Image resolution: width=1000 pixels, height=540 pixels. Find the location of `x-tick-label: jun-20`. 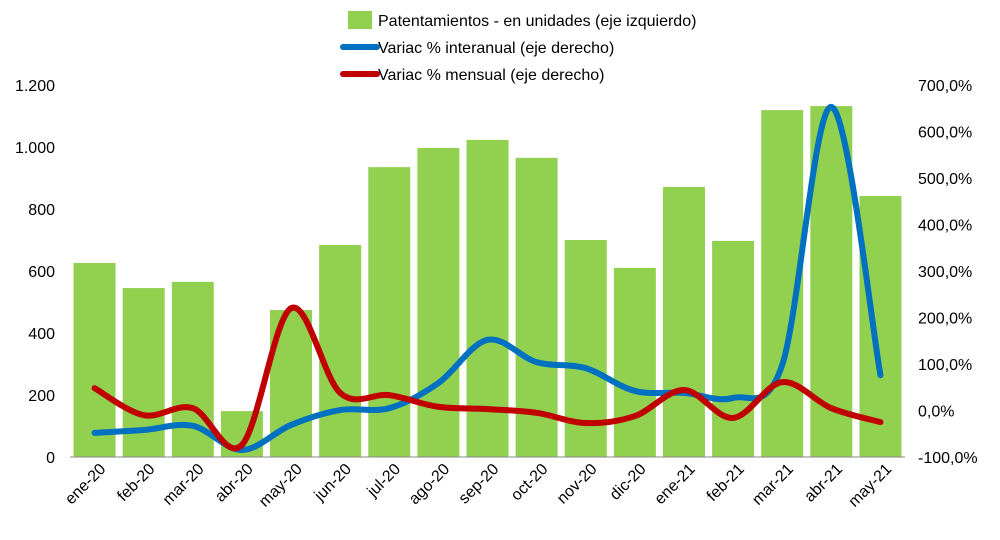

x-tick-label: jun-20 is located at coordinates (333, 483).